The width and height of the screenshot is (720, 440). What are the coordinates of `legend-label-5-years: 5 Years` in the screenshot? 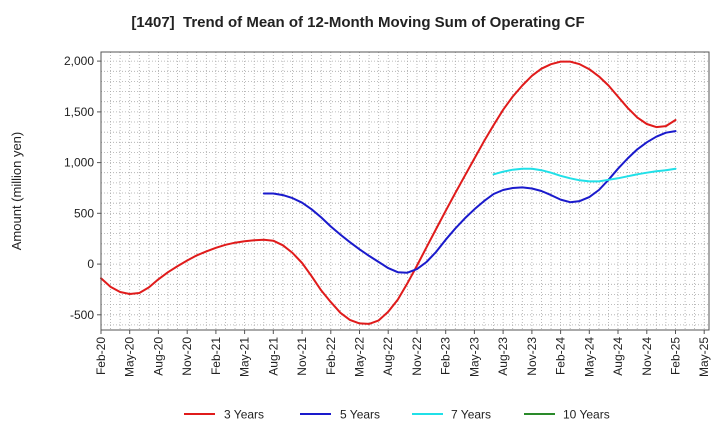 It's located at (360, 415).